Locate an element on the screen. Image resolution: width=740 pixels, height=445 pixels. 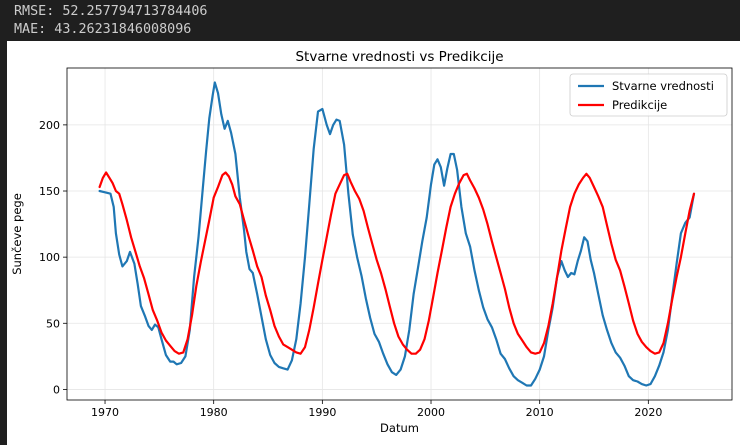
y-tick-label: 200 is located at coordinates (49, 125).